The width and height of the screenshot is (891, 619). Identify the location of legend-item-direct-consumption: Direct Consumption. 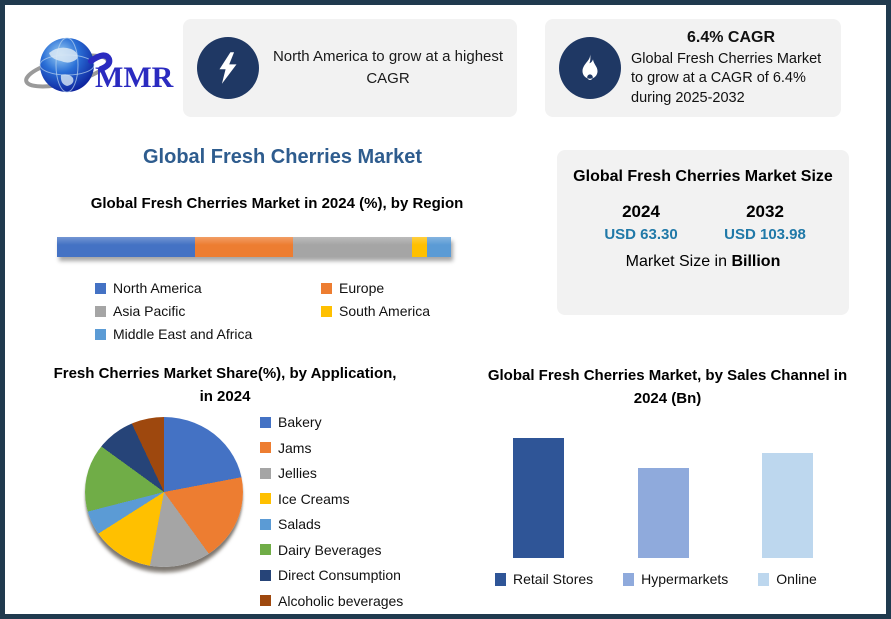
(331, 575).